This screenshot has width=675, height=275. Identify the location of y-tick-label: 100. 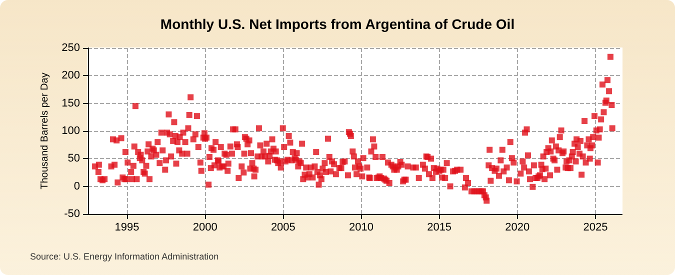
(71, 131).